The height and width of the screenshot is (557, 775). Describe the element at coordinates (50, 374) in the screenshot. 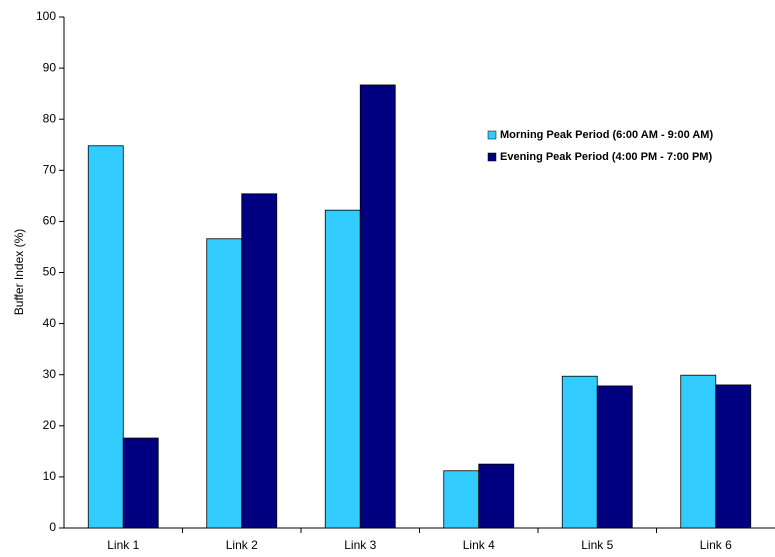

I see `y-tick-label: 30` at that location.